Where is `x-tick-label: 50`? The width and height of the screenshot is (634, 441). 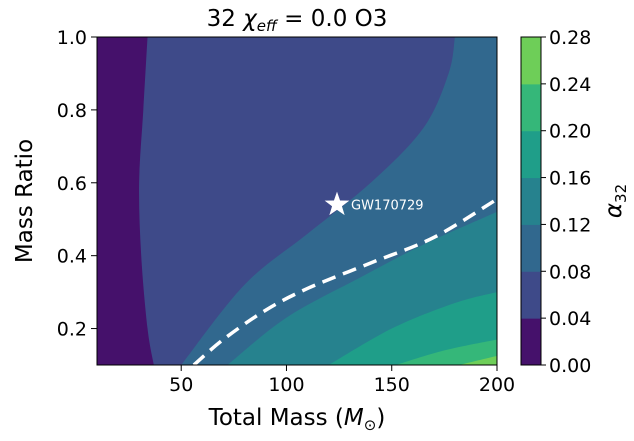 x-tick-label: 50 is located at coordinates (181, 385).